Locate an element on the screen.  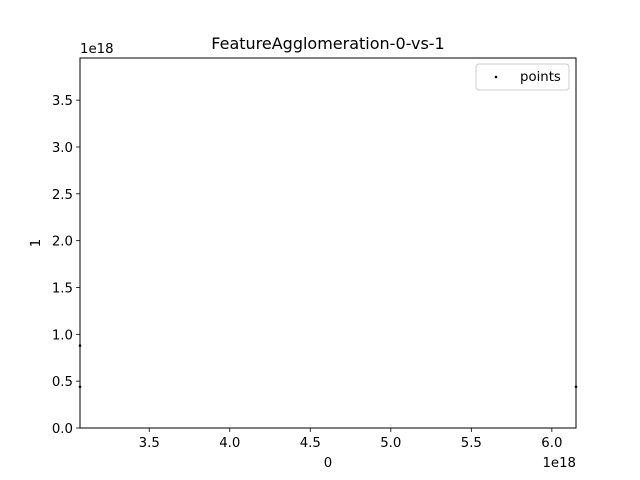
y-tick-label: 3.0 is located at coordinates (62, 148).